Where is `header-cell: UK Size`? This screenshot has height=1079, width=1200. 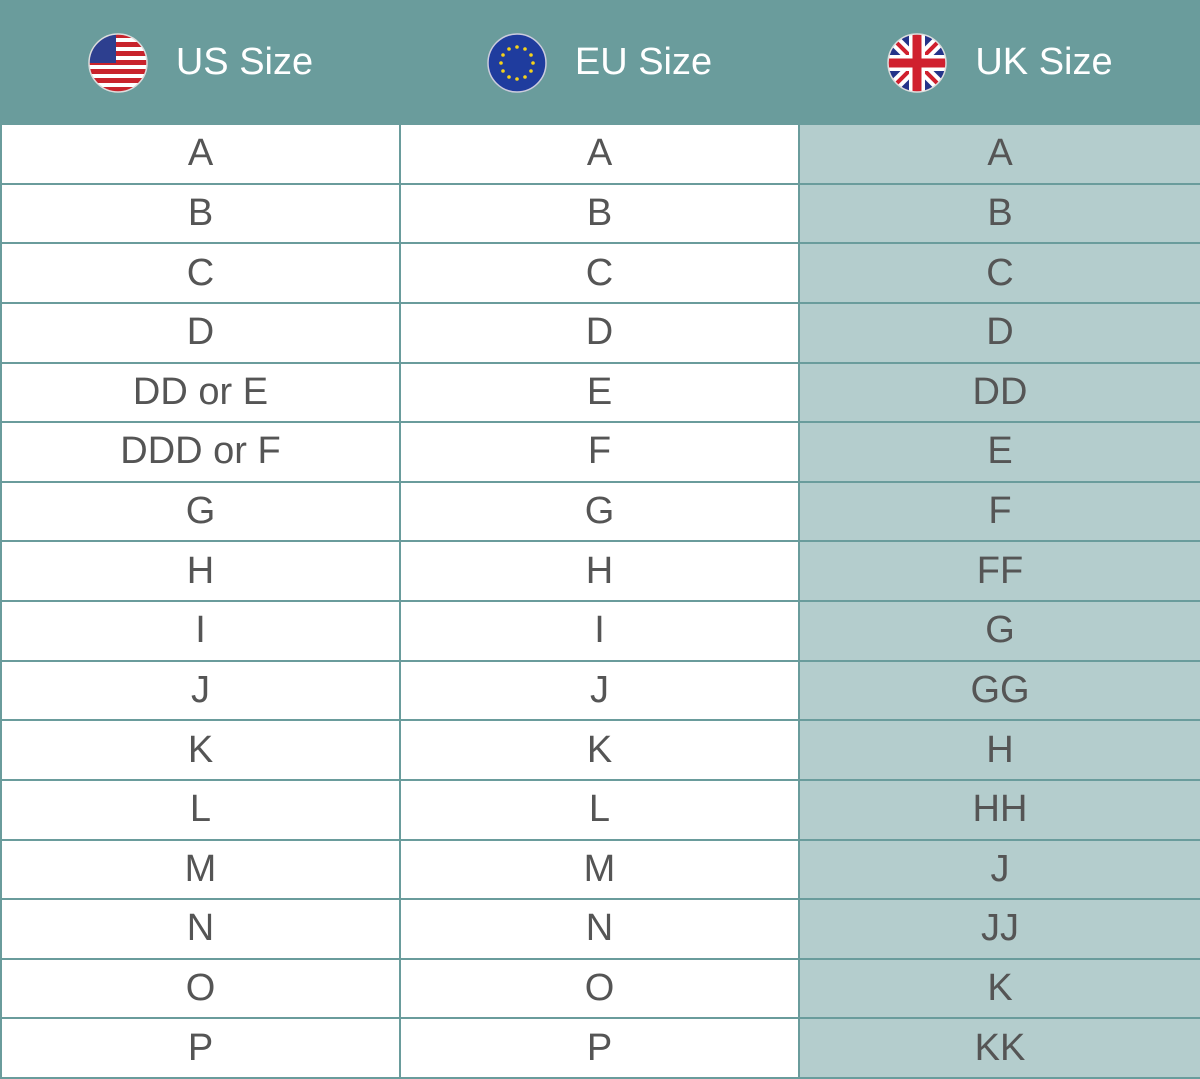
header-cell: UK Size is located at coordinates (999, 62).